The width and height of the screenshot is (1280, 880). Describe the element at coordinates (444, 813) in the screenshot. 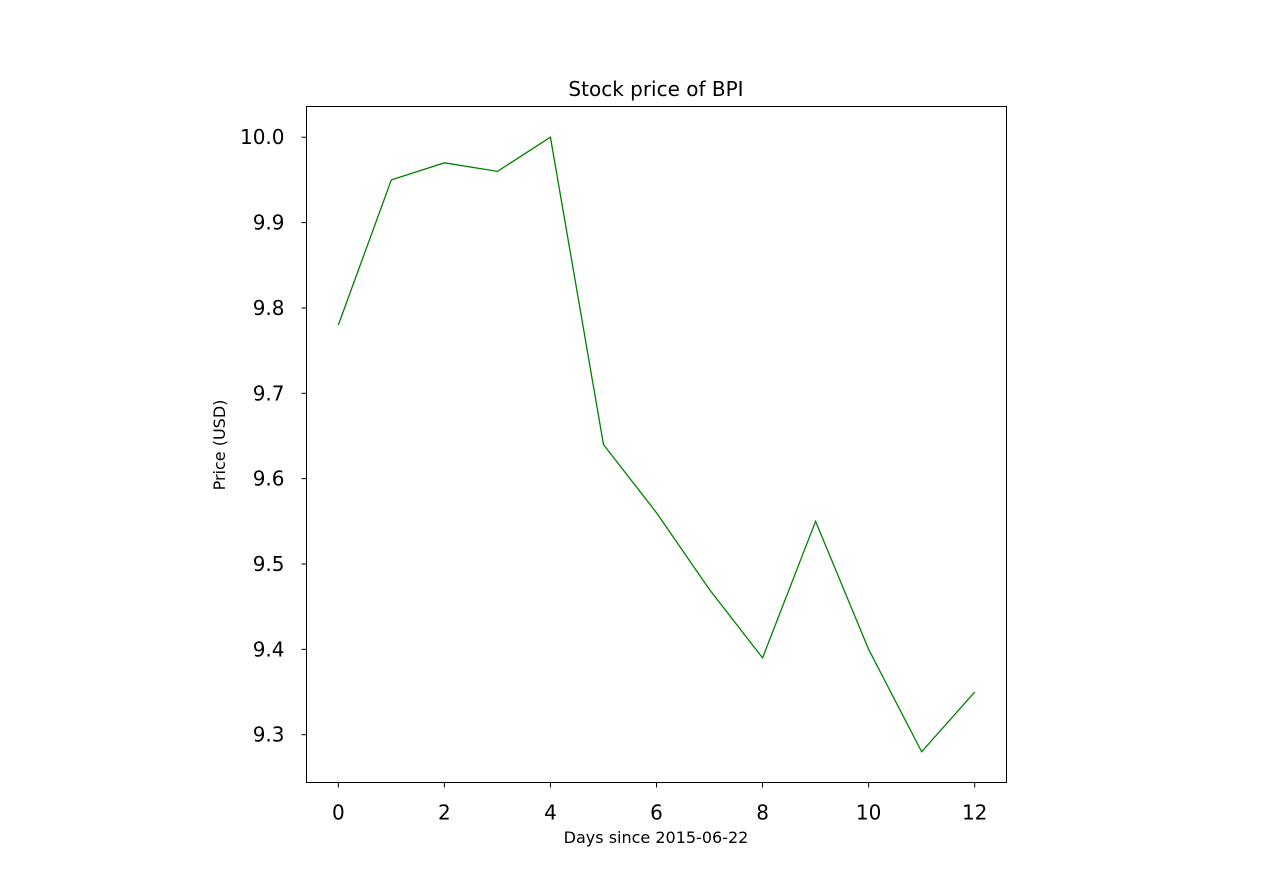

I see `x-tick-label: 2` at that location.